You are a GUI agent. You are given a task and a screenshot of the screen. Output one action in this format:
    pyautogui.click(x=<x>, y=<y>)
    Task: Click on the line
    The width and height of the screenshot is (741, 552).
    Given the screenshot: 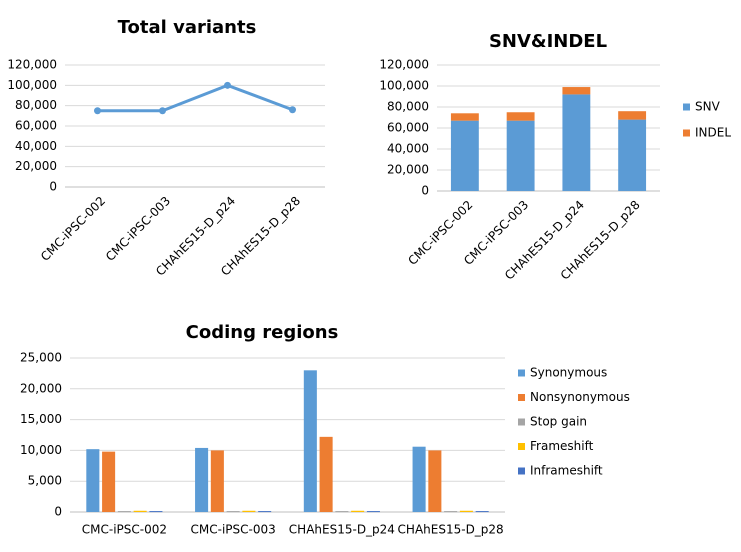 What is the action you would take?
    pyautogui.click(x=195, y=98)
    